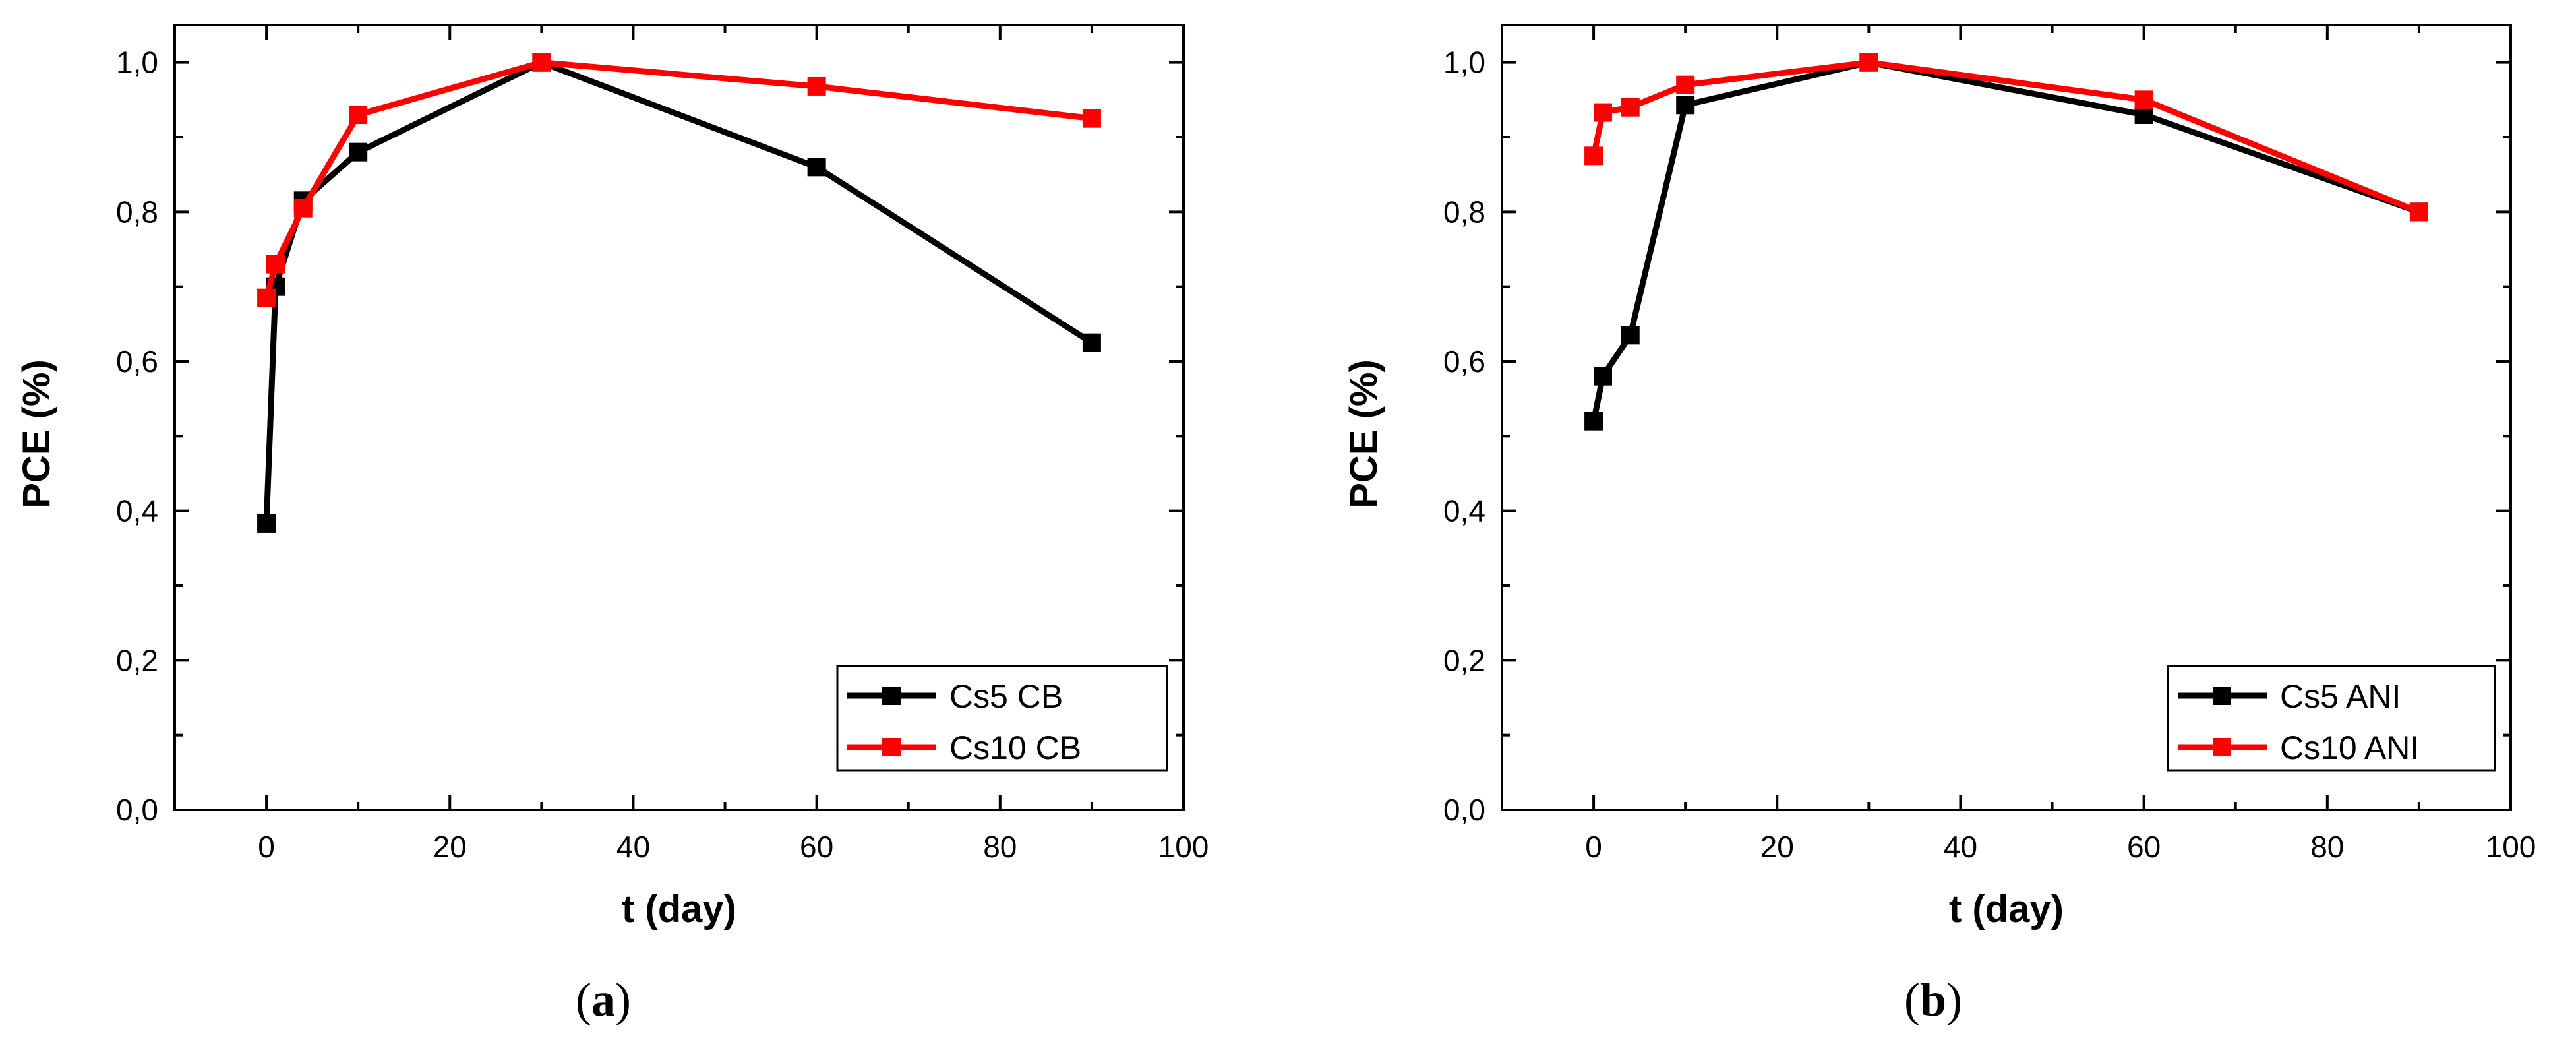 This screenshot has height=1040, width=2576. Describe the element at coordinates (2340, 696) in the screenshot. I see `legend-label: Cs5 ANI` at that location.